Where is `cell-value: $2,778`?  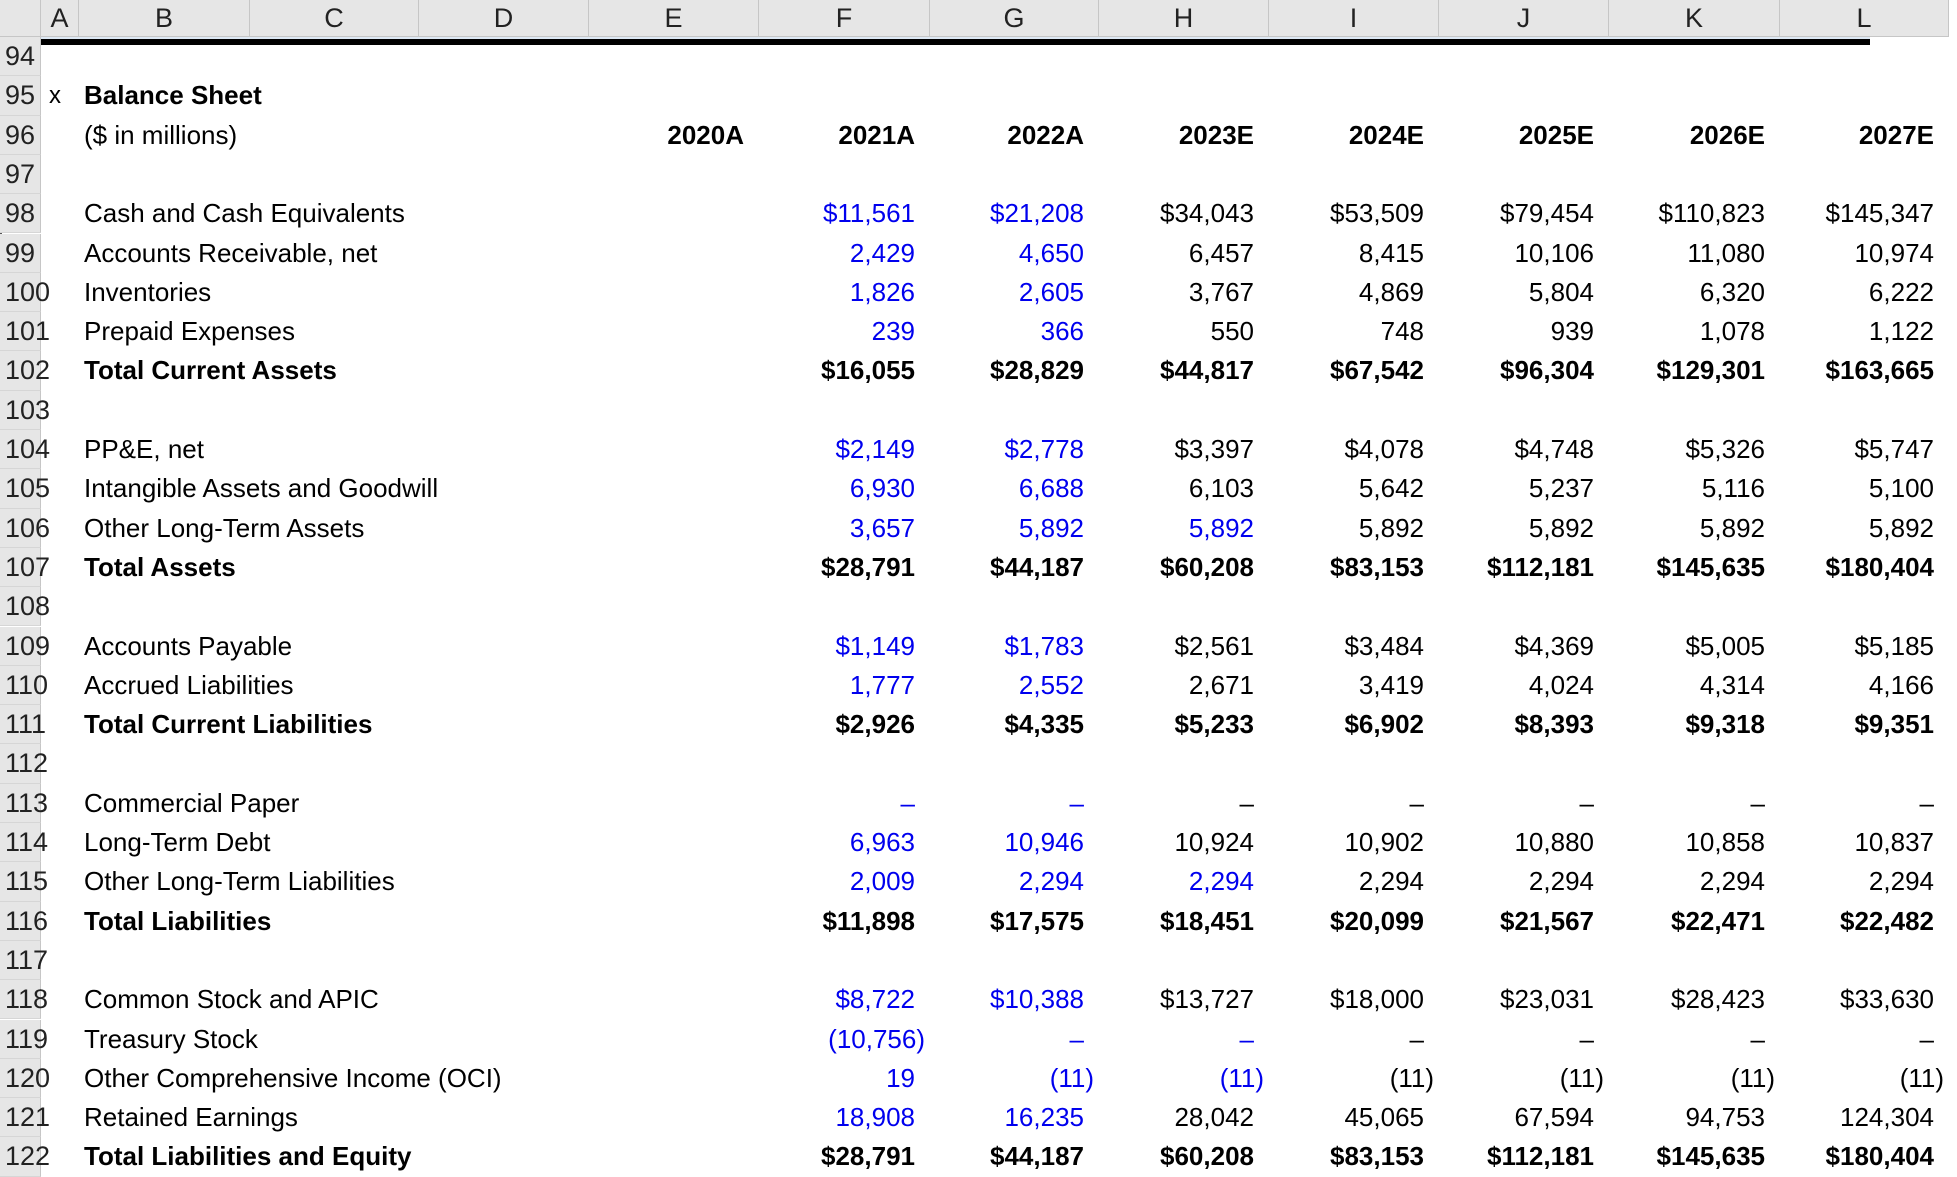
cell-value: $2,778 is located at coordinates (1044, 449).